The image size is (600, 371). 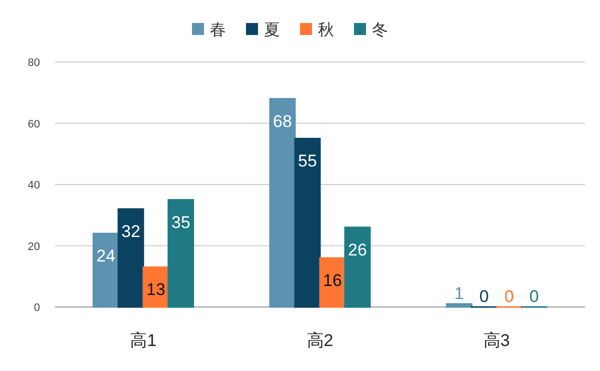 What do you see at coordinates (34, 186) in the screenshot?
I see `y-tick-label: 40` at bounding box center [34, 186].